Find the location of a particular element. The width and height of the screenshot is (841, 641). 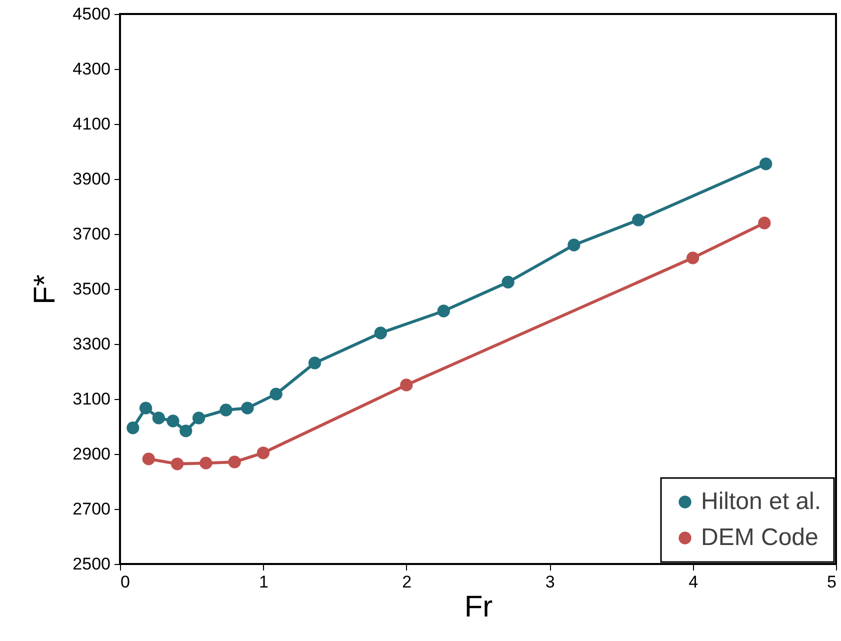

legend-label: DEM Code is located at coordinates (759, 537).